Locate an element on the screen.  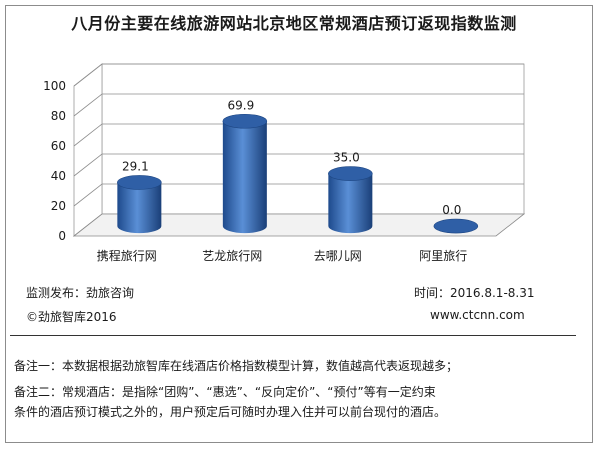
x-tick-label: 艺龙旅行网 is located at coordinates (232, 256).